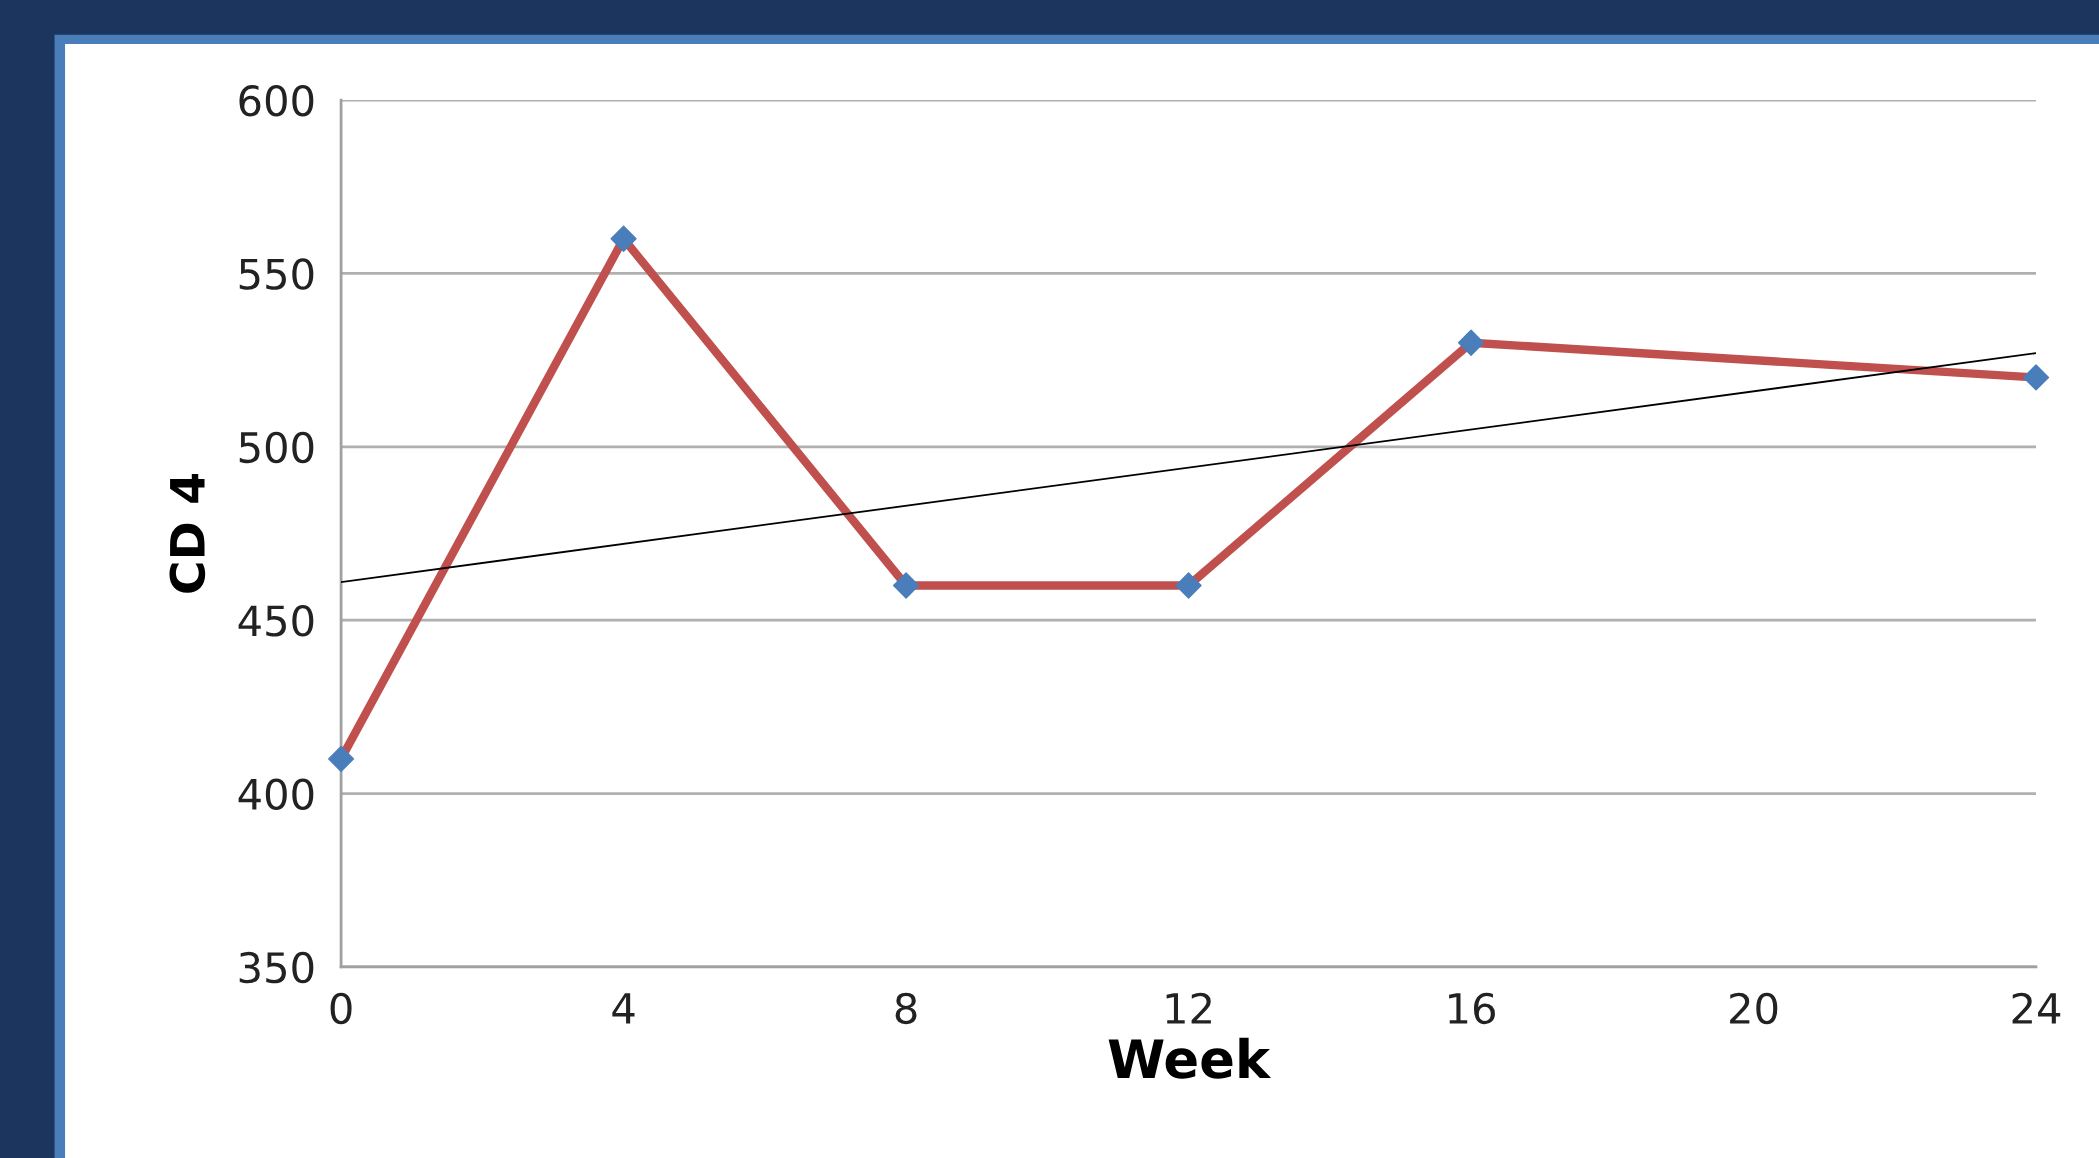  What do you see at coordinates (1188, 1008) in the screenshot?
I see `x-tick-label: 12` at bounding box center [1188, 1008].